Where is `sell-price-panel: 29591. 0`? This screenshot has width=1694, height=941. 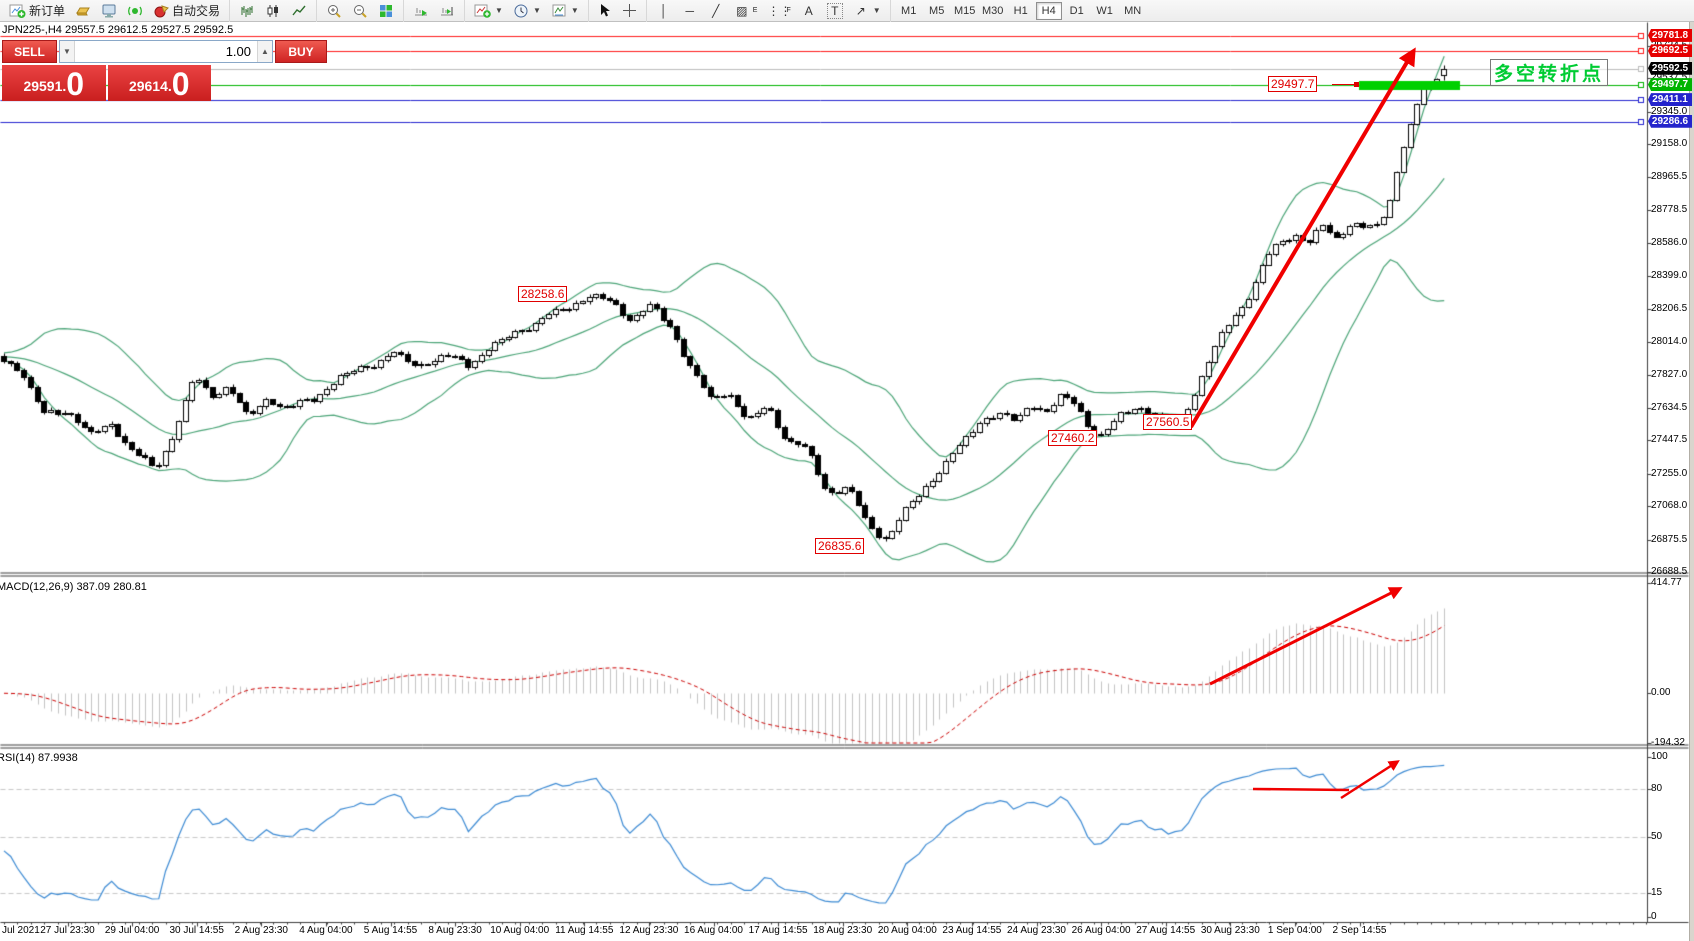 sell-price-panel: 29591. 0 is located at coordinates (54, 83).